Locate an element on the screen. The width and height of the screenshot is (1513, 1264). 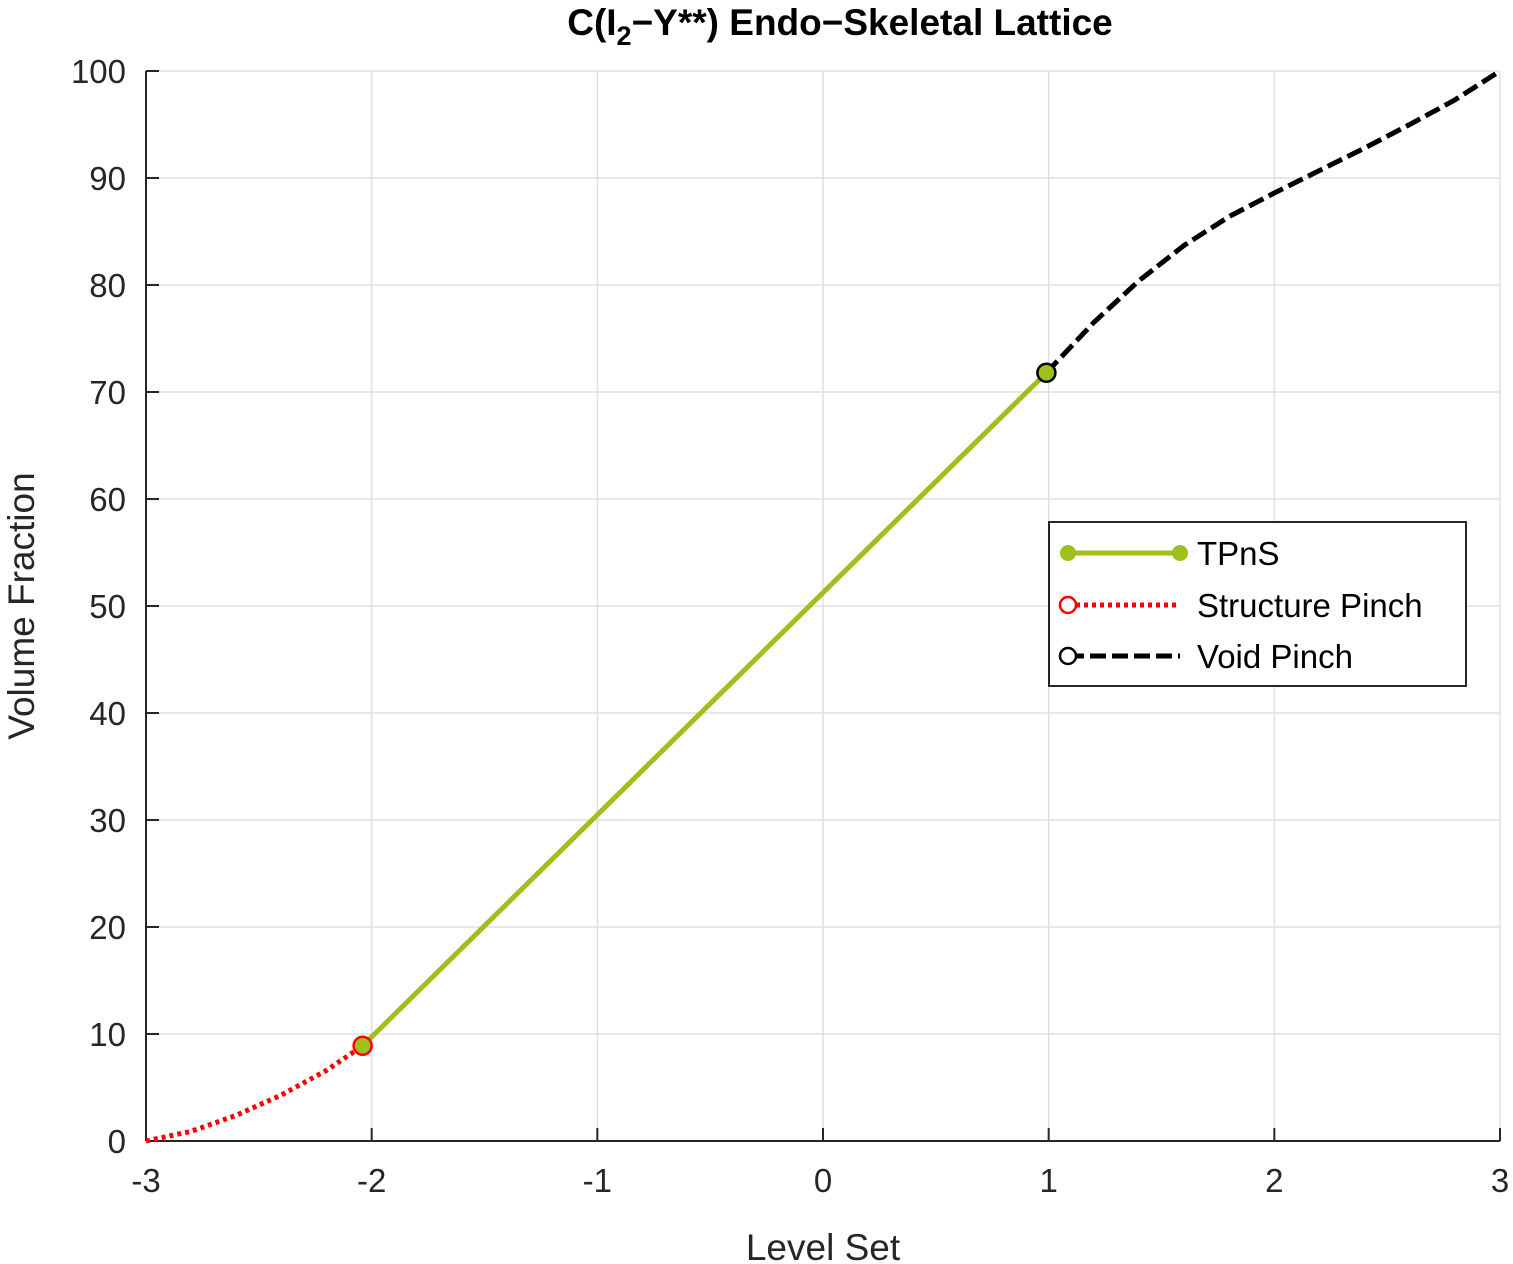
legend-marker-tpns-end is located at coordinates (1180, 553).